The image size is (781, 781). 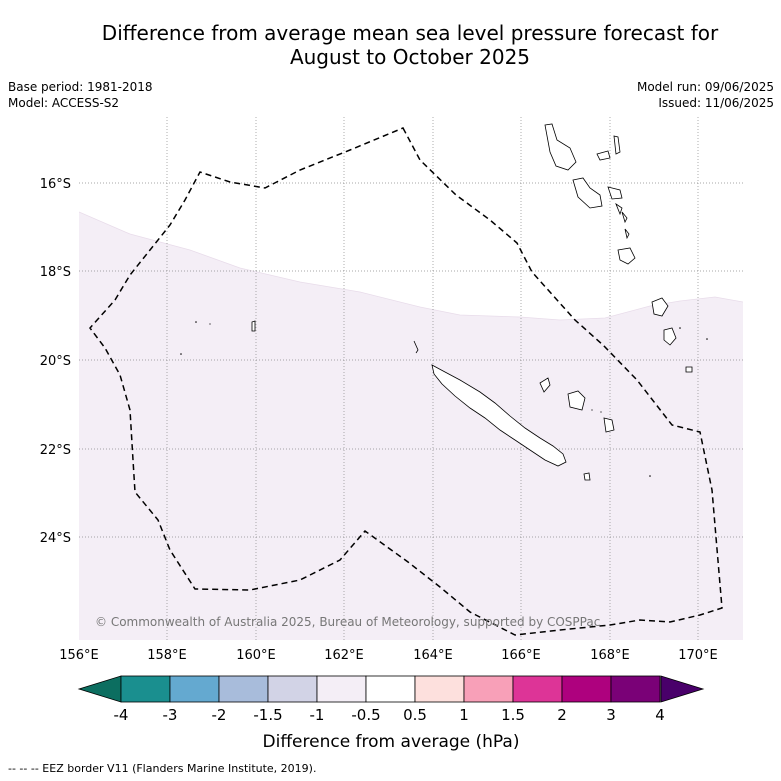 What do you see at coordinates (317, 715) in the screenshot?
I see `colorbar-tick-label: -1` at bounding box center [317, 715].